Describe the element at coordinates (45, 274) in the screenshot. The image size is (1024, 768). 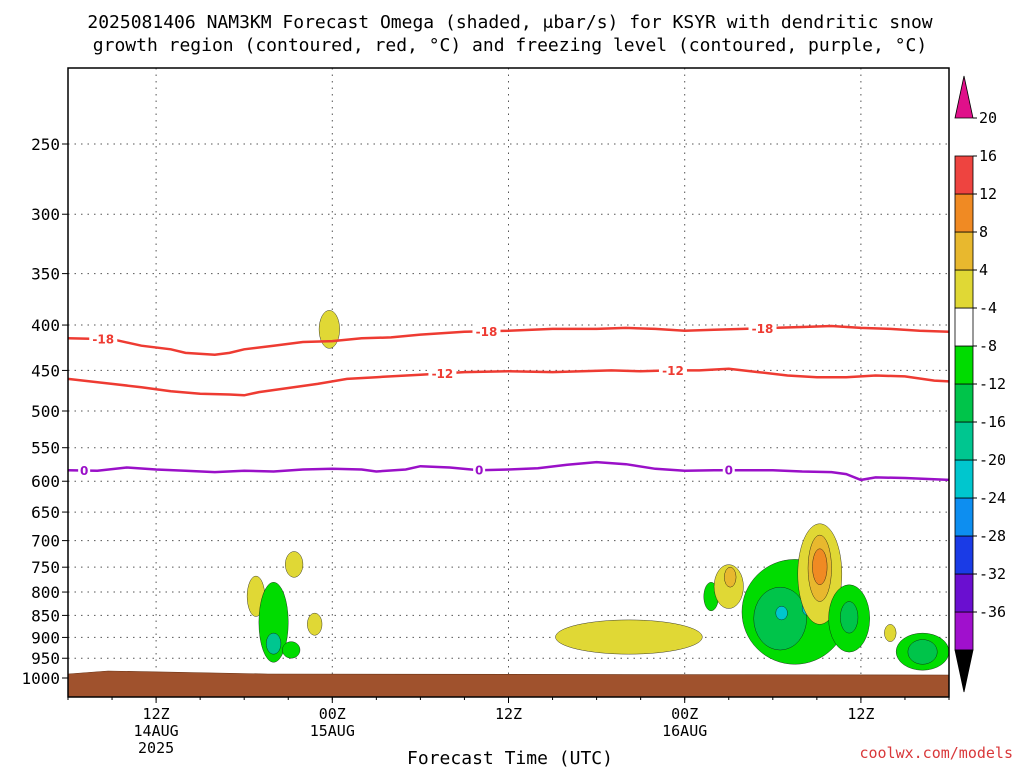
I see `y-tick-label-350: 350` at that location.